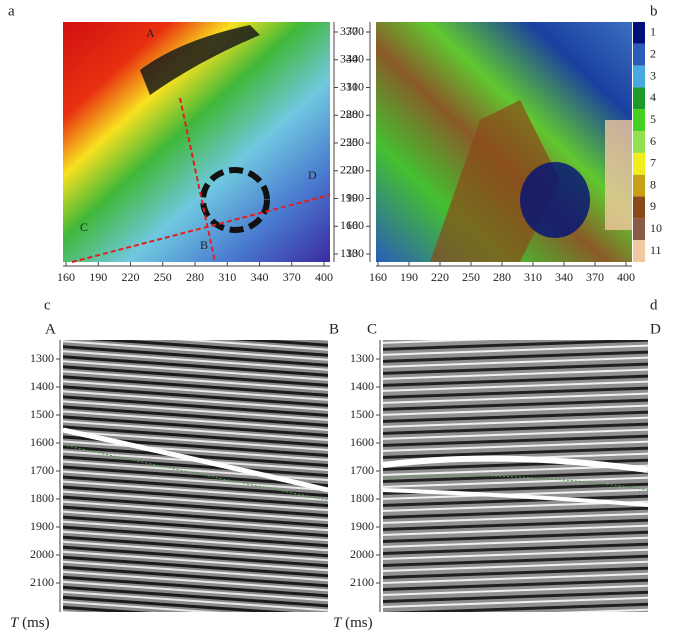  I want to click on section-end: C, so click(372, 329).